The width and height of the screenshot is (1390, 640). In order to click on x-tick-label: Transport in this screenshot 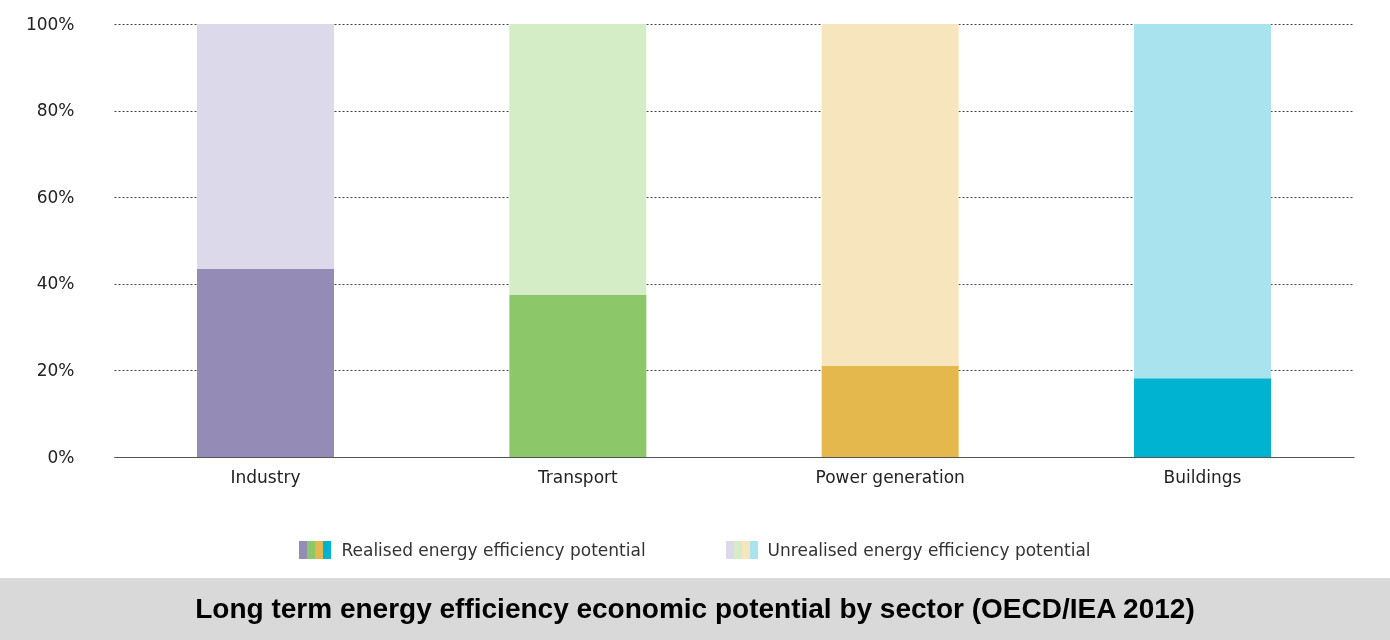, I will do `click(577, 476)`.